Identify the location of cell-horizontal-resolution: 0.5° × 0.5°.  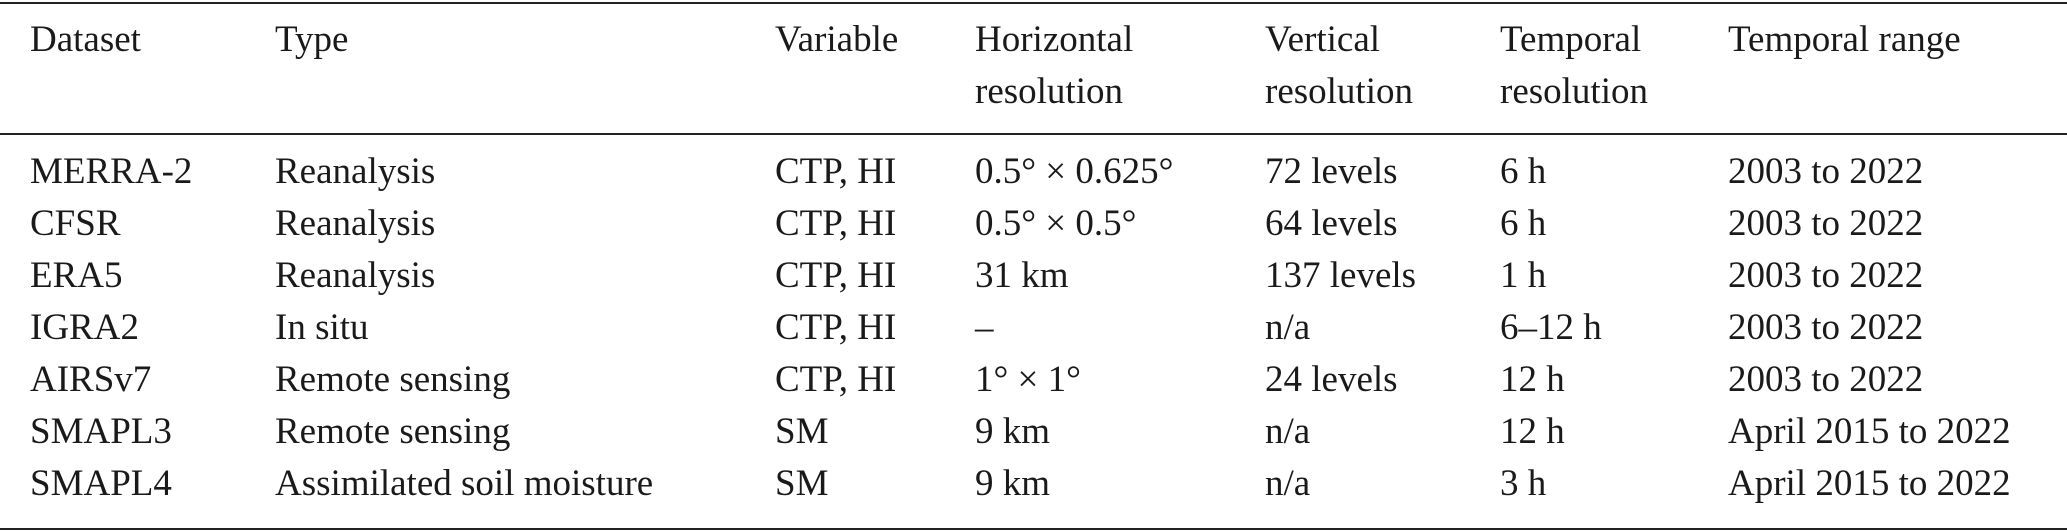
(1056, 223).